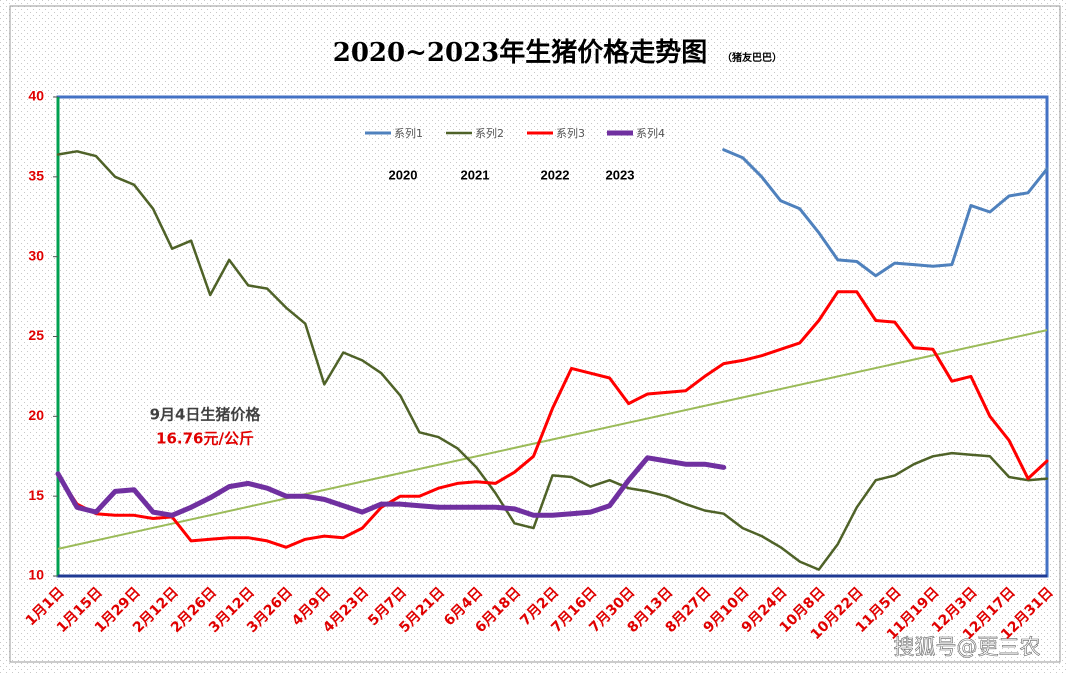 The width and height of the screenshot is (1066, 673). Describe the element at coordinates (555, 174) in the screenshot. I see `legend-year: 2022` at that location.